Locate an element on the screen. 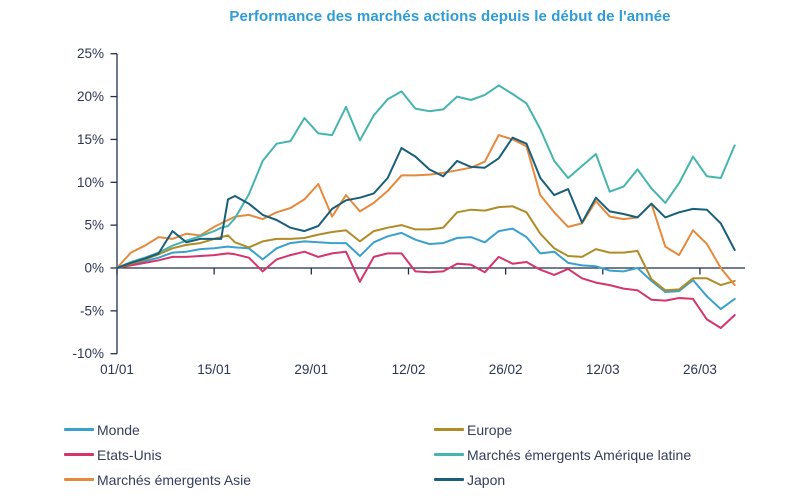 The image size is (800, 500). y-tick-label: -10% is located at coordinates (88, 353).